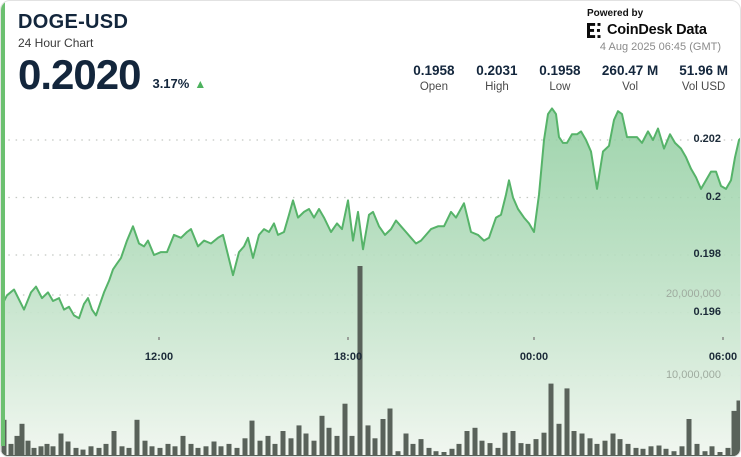 The image size is (741, 457). I want to click on stat-volume-usd-label: Vol USD, so click(703, 87).